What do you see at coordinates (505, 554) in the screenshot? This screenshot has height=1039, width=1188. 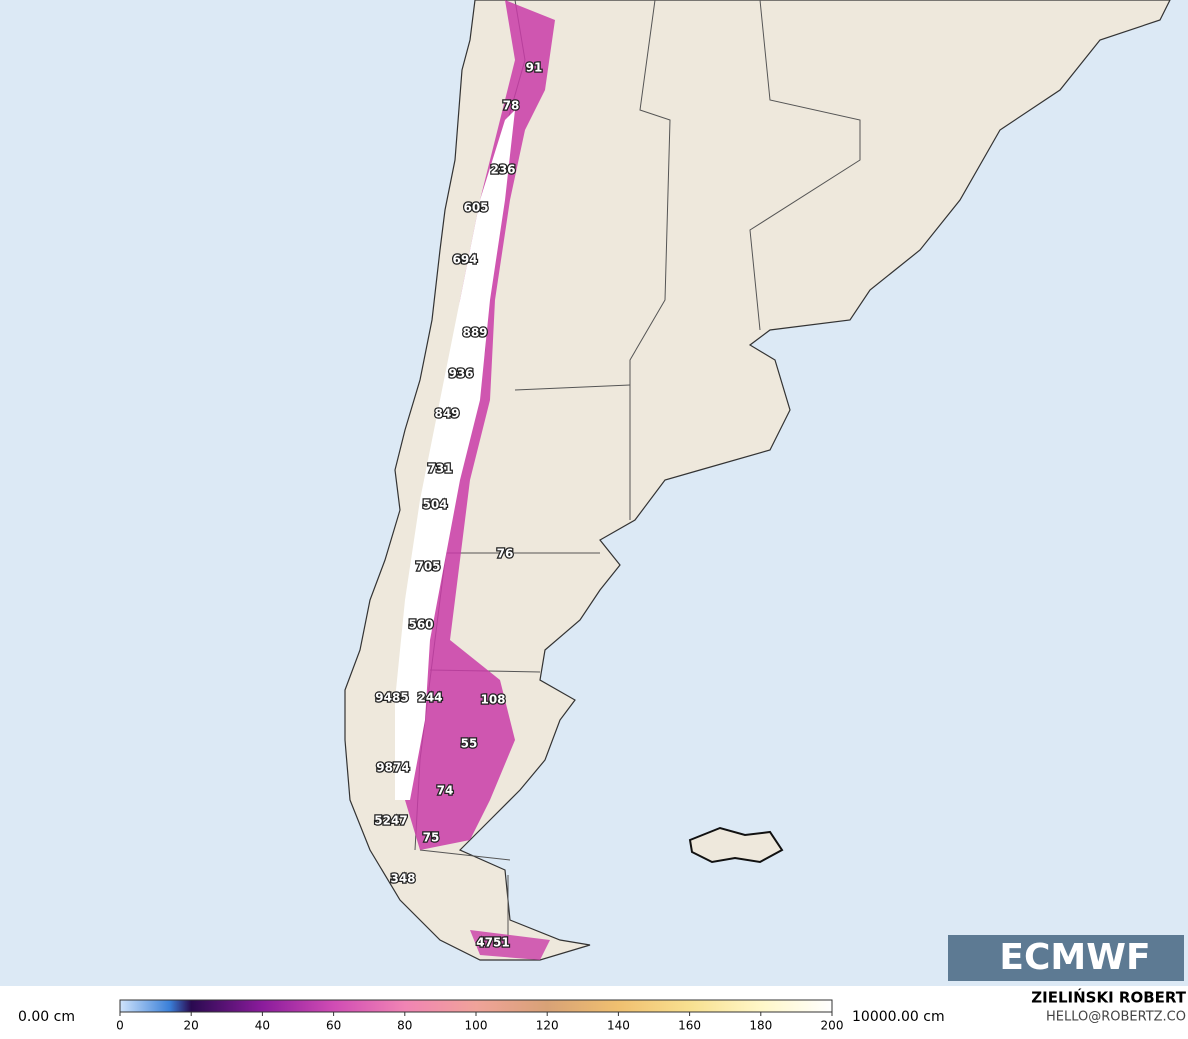 I see `snow-label: 76` at bounding box center [505, 554].